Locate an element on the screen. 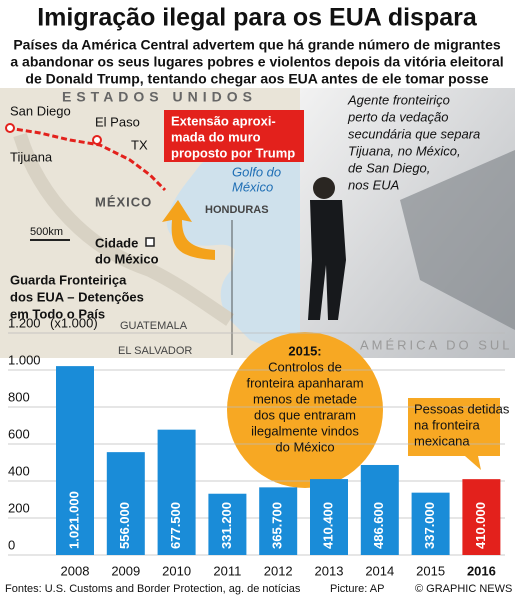 The width and height of the screenshot is (515, 600). value-label: 337.000 is located at coordinates (429, 525).